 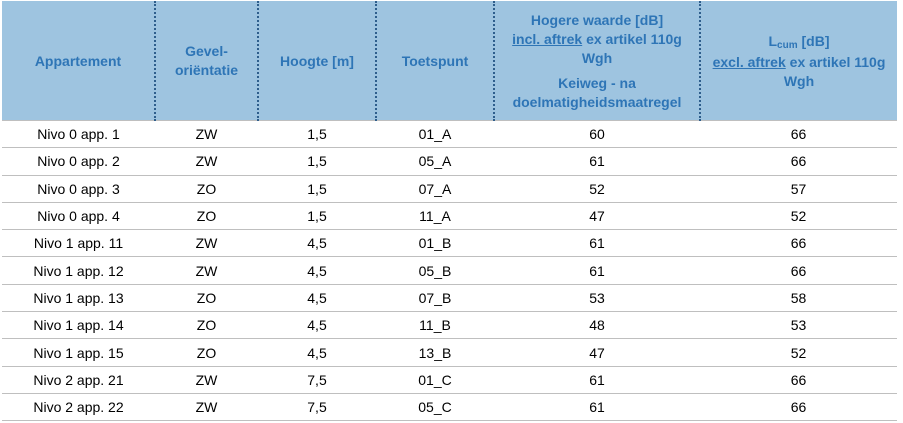 What do you see at coordinates (547, 38) in the screenshot?
I see `header-underlined: incl. aftrek` at bounding box center [547, 38].